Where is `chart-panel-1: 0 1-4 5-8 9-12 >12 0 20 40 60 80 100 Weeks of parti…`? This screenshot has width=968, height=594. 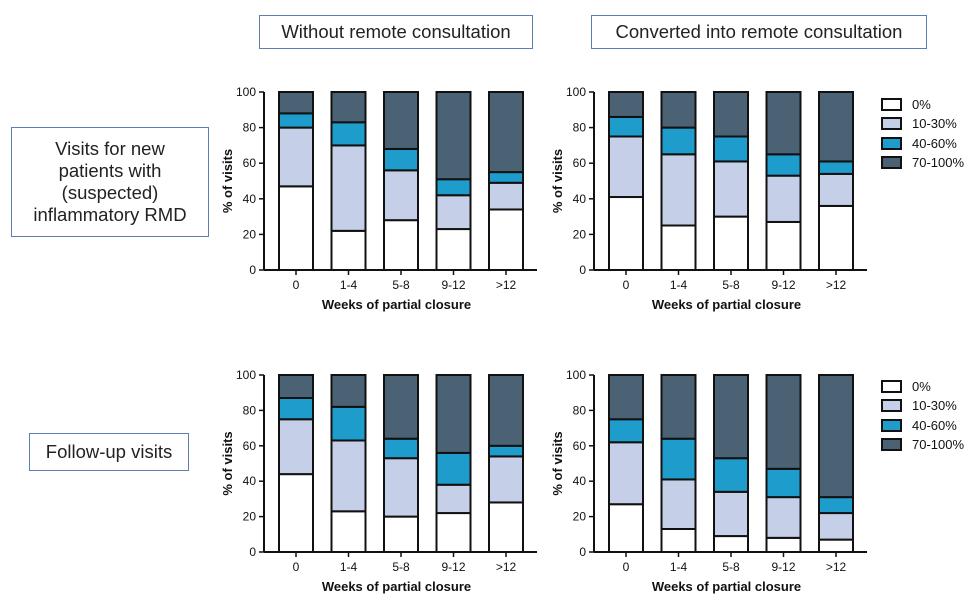
chart-panel-1: 0 1-4 5-8 9-12 >12 0 20 40 60 80 100 Weeks of parti… is located at coordinates (378, 198).